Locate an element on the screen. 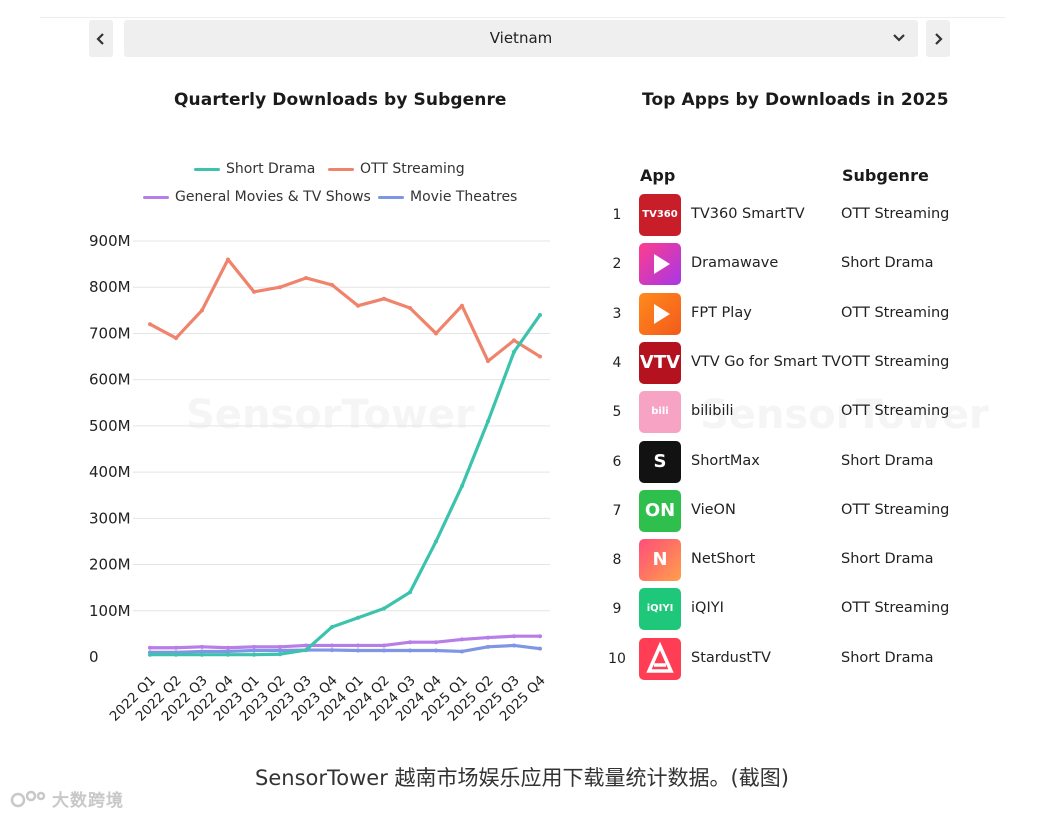 The height and width of the screenshot is (818, 1044). table-row-rank: 7 is located at coordinates (617, 510).